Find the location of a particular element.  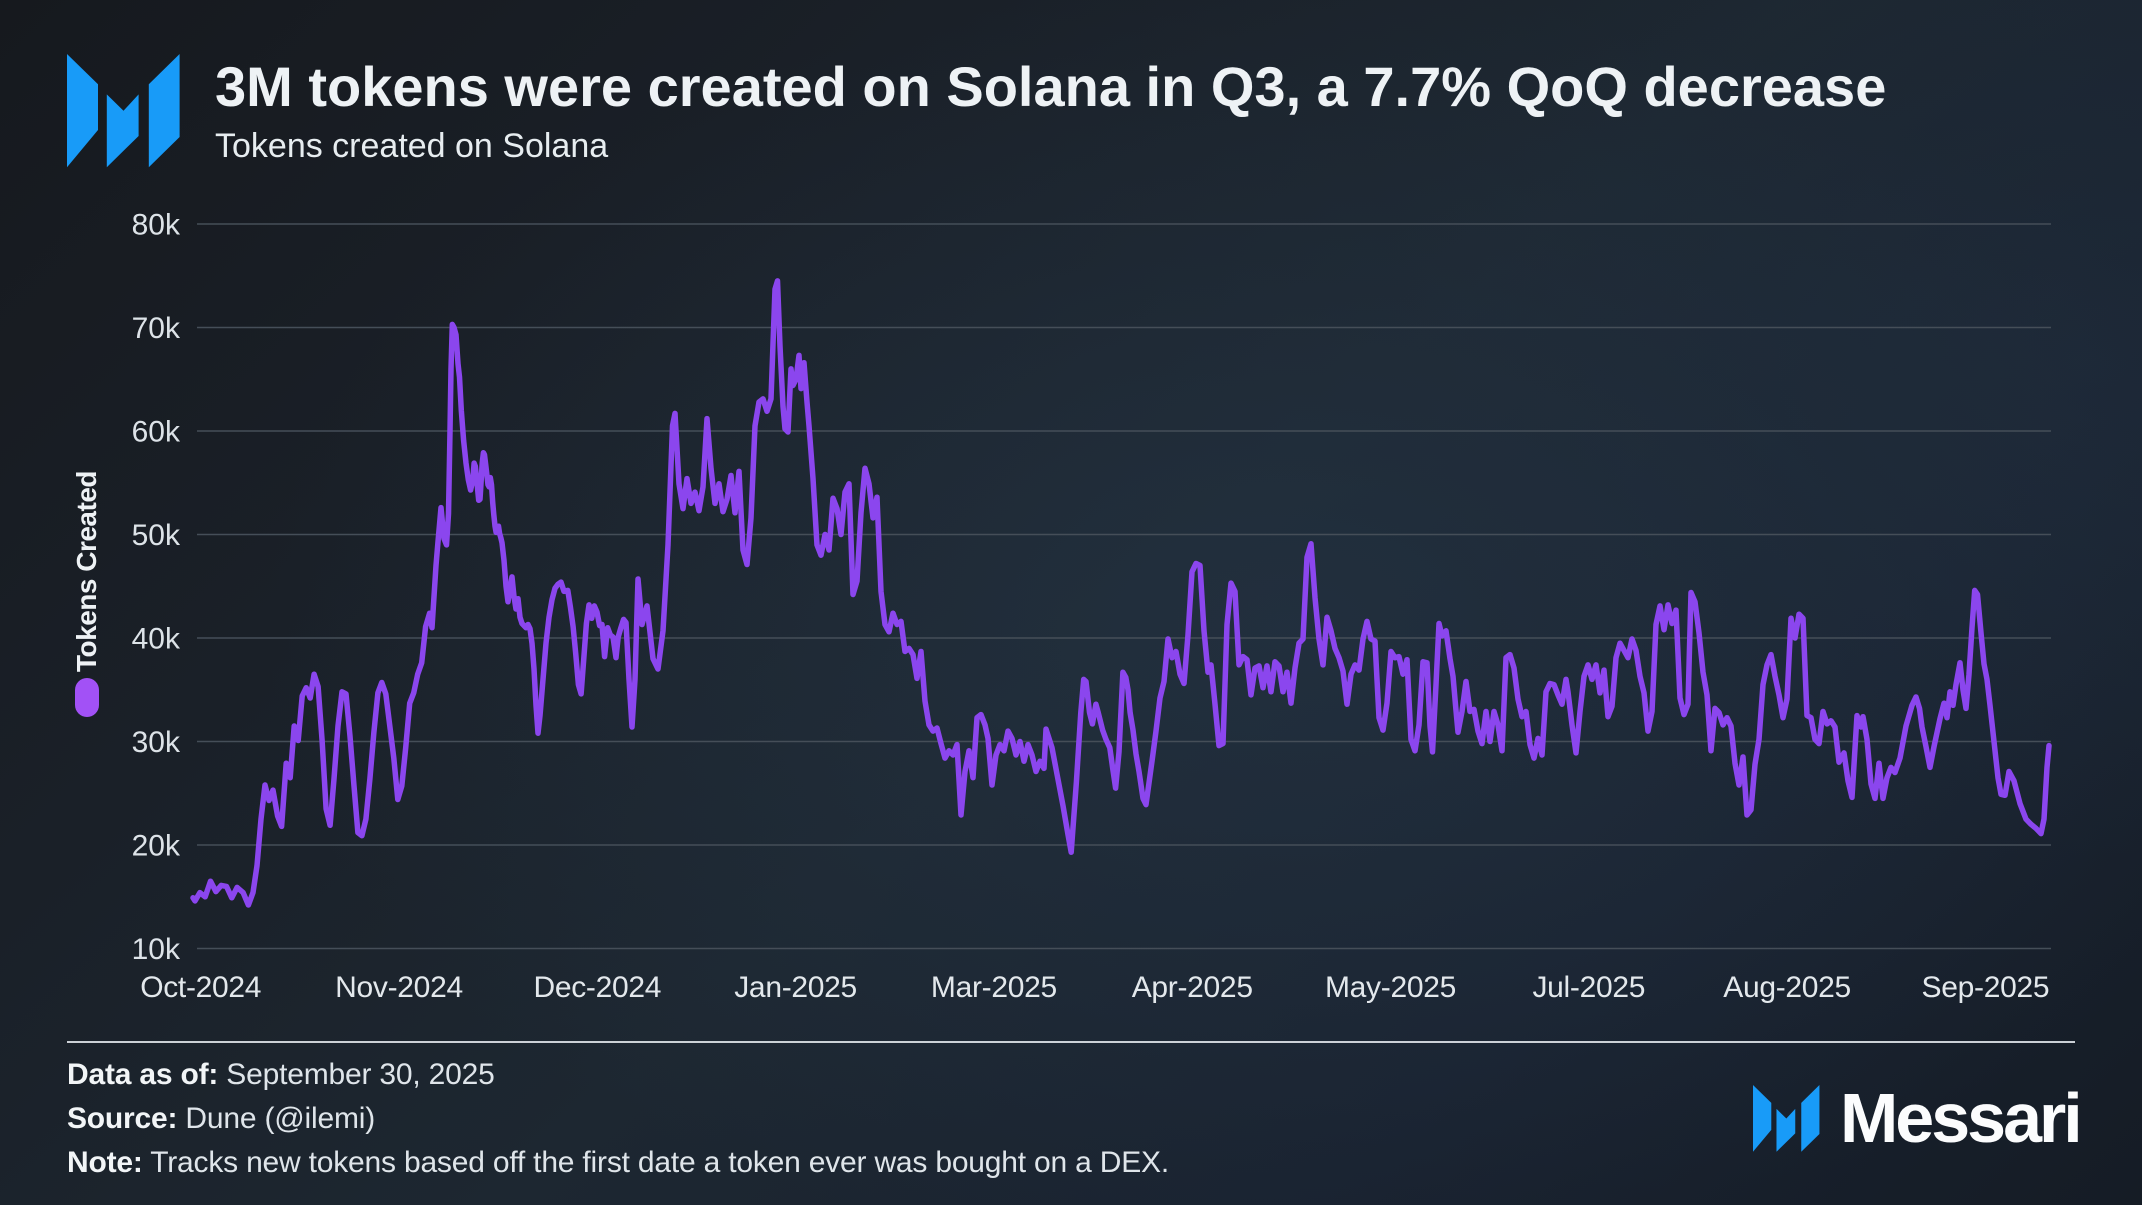

svg-text: 80k is located at coordinates (156, 225).